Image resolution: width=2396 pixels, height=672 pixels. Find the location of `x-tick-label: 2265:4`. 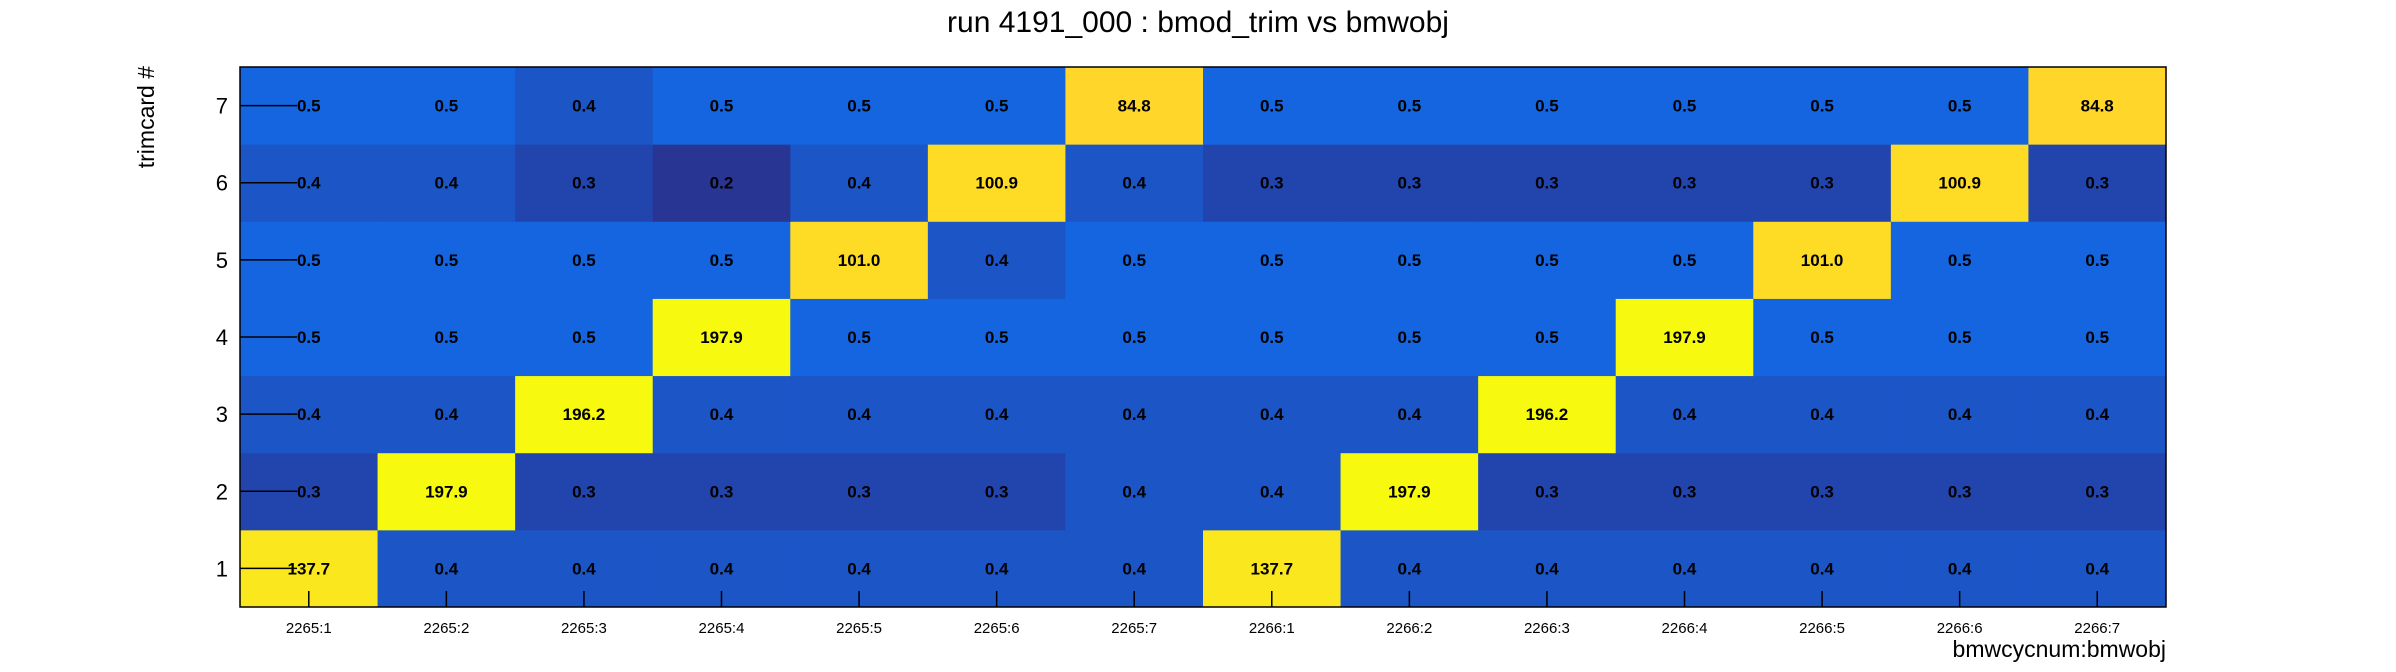

x-tick-label: 2265:4 is located at coordinates (722, 628).